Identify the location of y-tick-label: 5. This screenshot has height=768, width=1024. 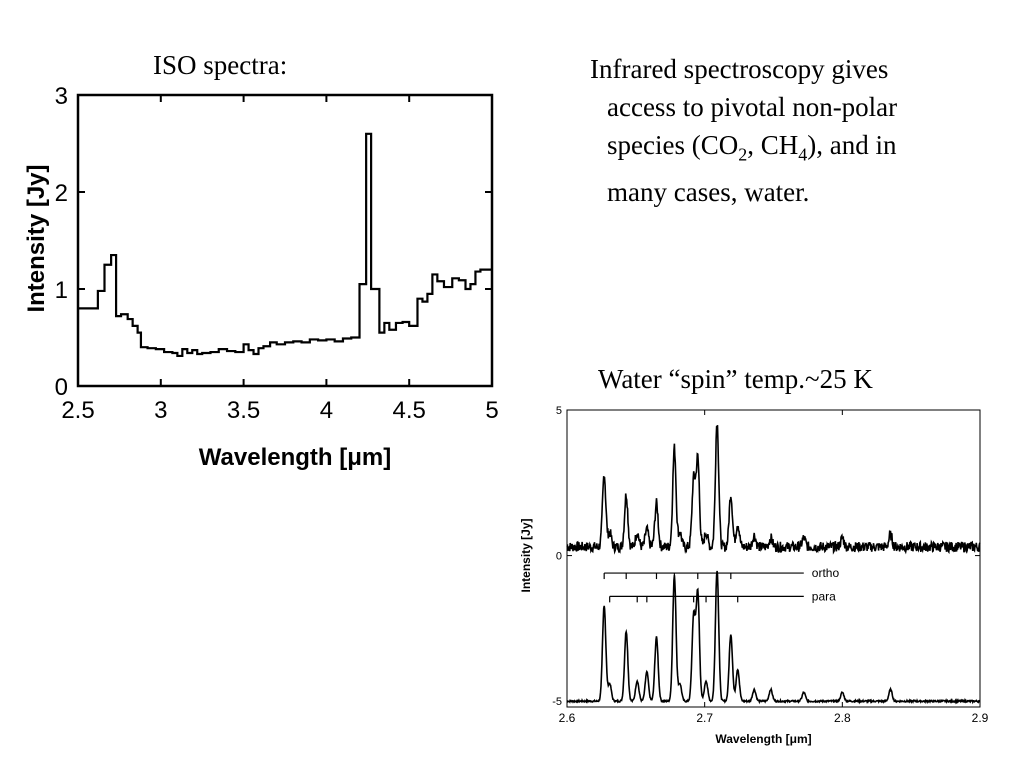
(559, 411).